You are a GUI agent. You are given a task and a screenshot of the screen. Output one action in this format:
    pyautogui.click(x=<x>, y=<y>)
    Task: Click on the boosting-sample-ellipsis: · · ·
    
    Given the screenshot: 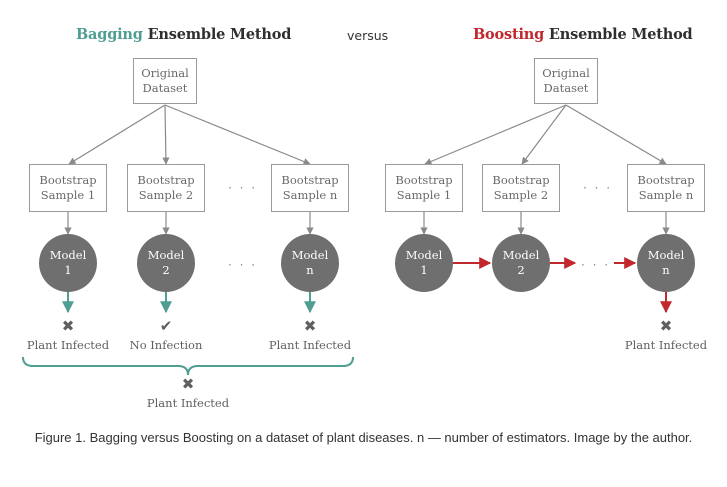 What is the action you would take?
    pyautogui.click(x=598, y=188)
    